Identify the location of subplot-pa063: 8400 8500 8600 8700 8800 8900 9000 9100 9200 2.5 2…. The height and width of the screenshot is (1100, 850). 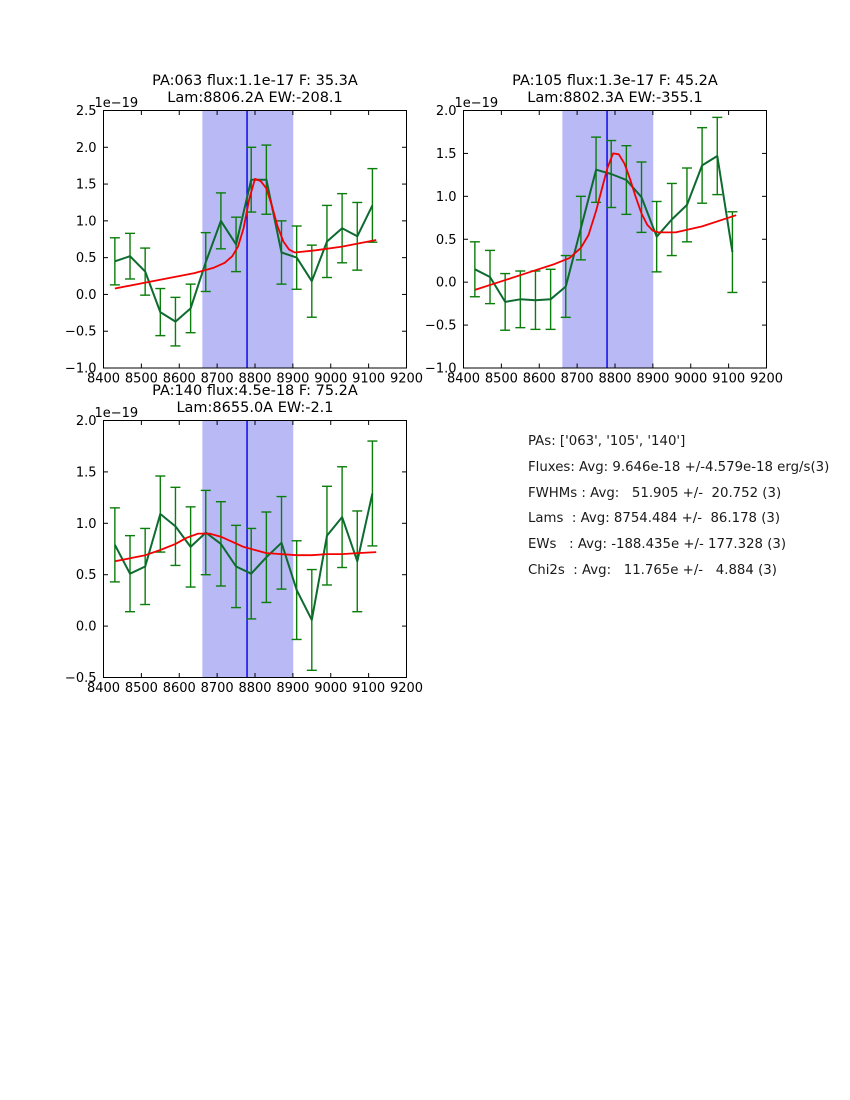
(244, 241).